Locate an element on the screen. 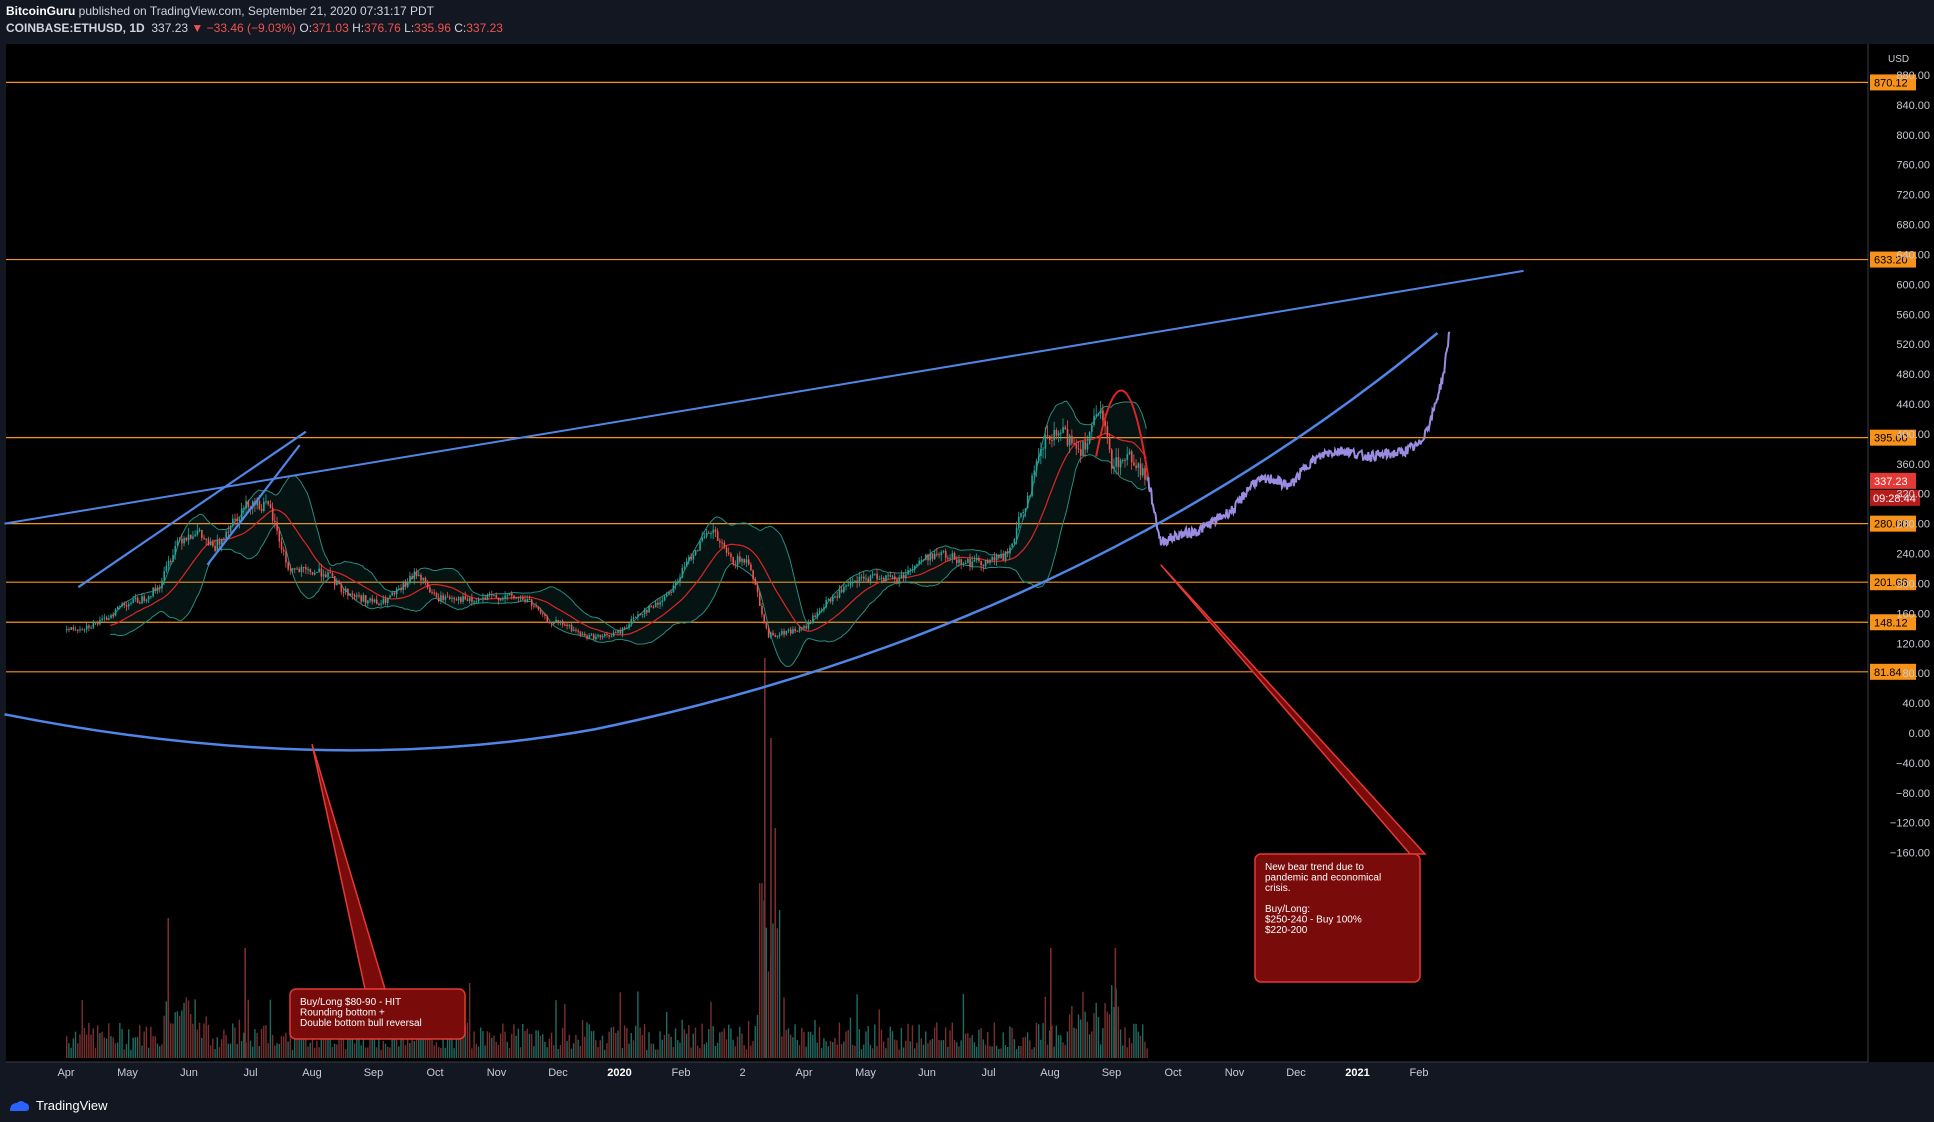 The height and width of the screenshot is (1122, 1934). callout-pointer is located at coordinates (1293, 709).